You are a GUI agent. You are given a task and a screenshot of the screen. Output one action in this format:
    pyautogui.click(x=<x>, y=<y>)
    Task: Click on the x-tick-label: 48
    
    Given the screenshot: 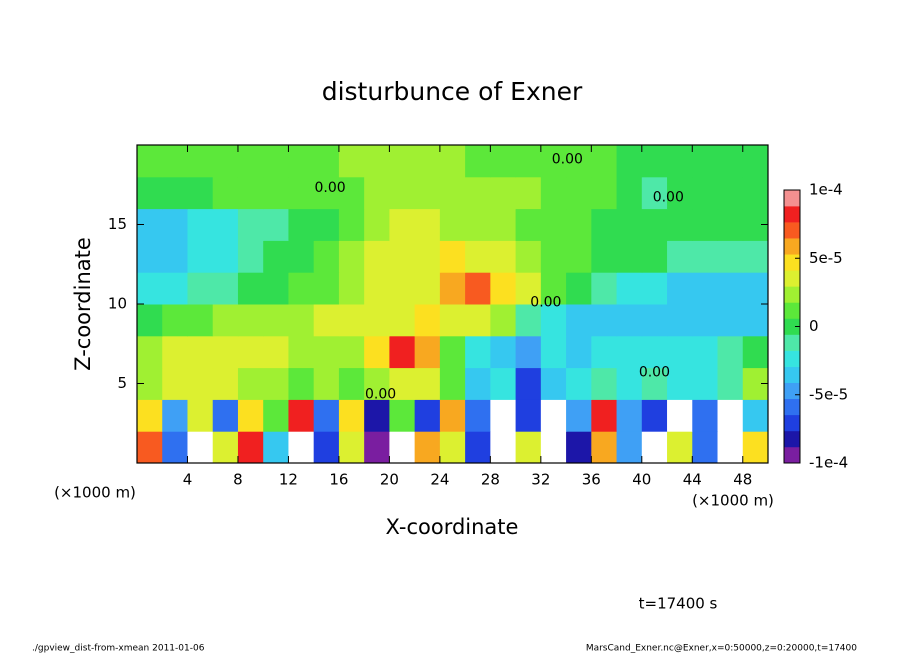 What is the action you would take?
    pyautogui.click(x=742, y=480)
    